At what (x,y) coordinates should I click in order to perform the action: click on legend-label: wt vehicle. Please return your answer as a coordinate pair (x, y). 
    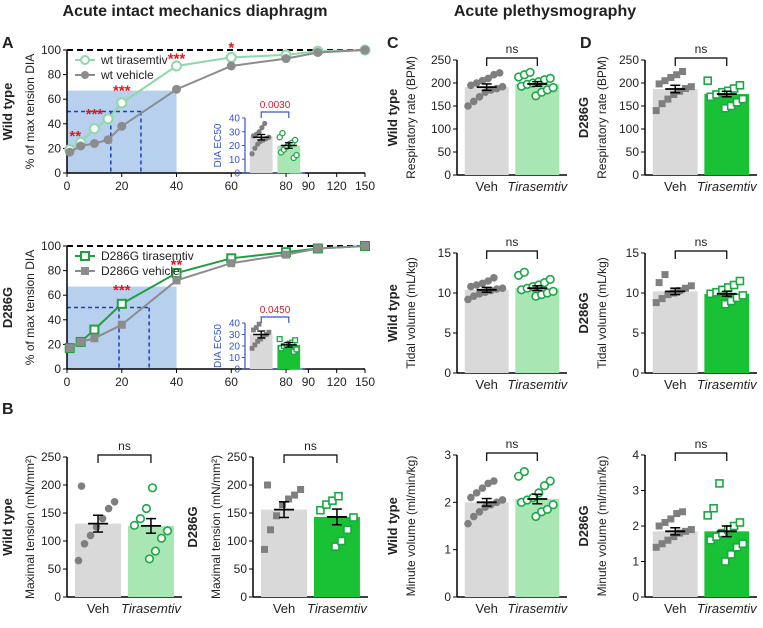
    Looking at the image, I should click on (127, 75).